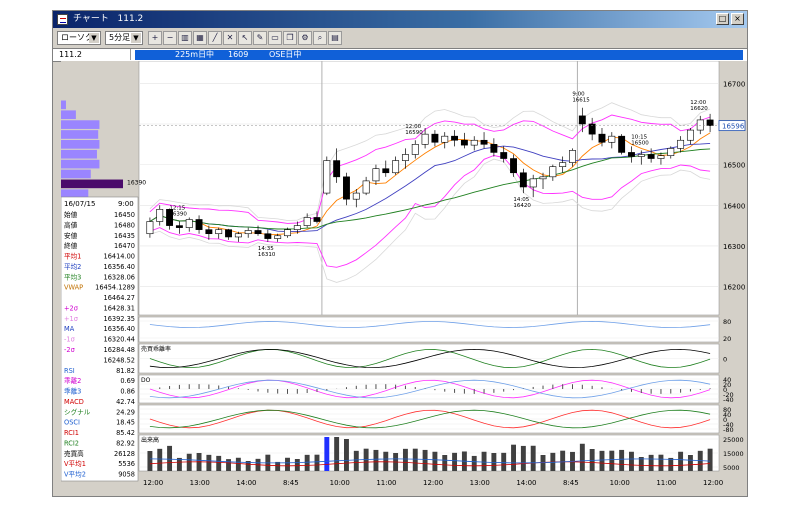 The height and width of the screenshot is (507, 800). I want to click on price-tick-label: 16400, so click(734, 206).